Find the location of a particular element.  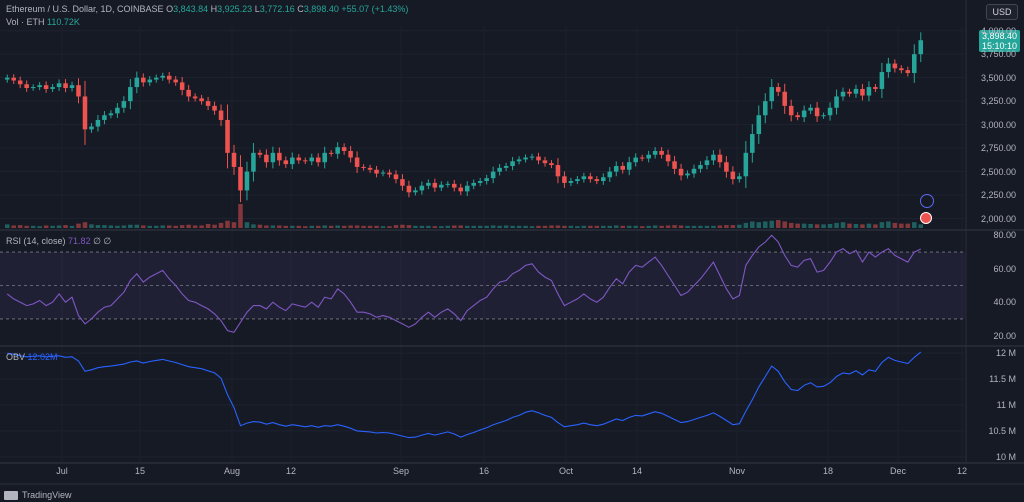

close-value: 3,898.40 is located at coordinates (321, 9).